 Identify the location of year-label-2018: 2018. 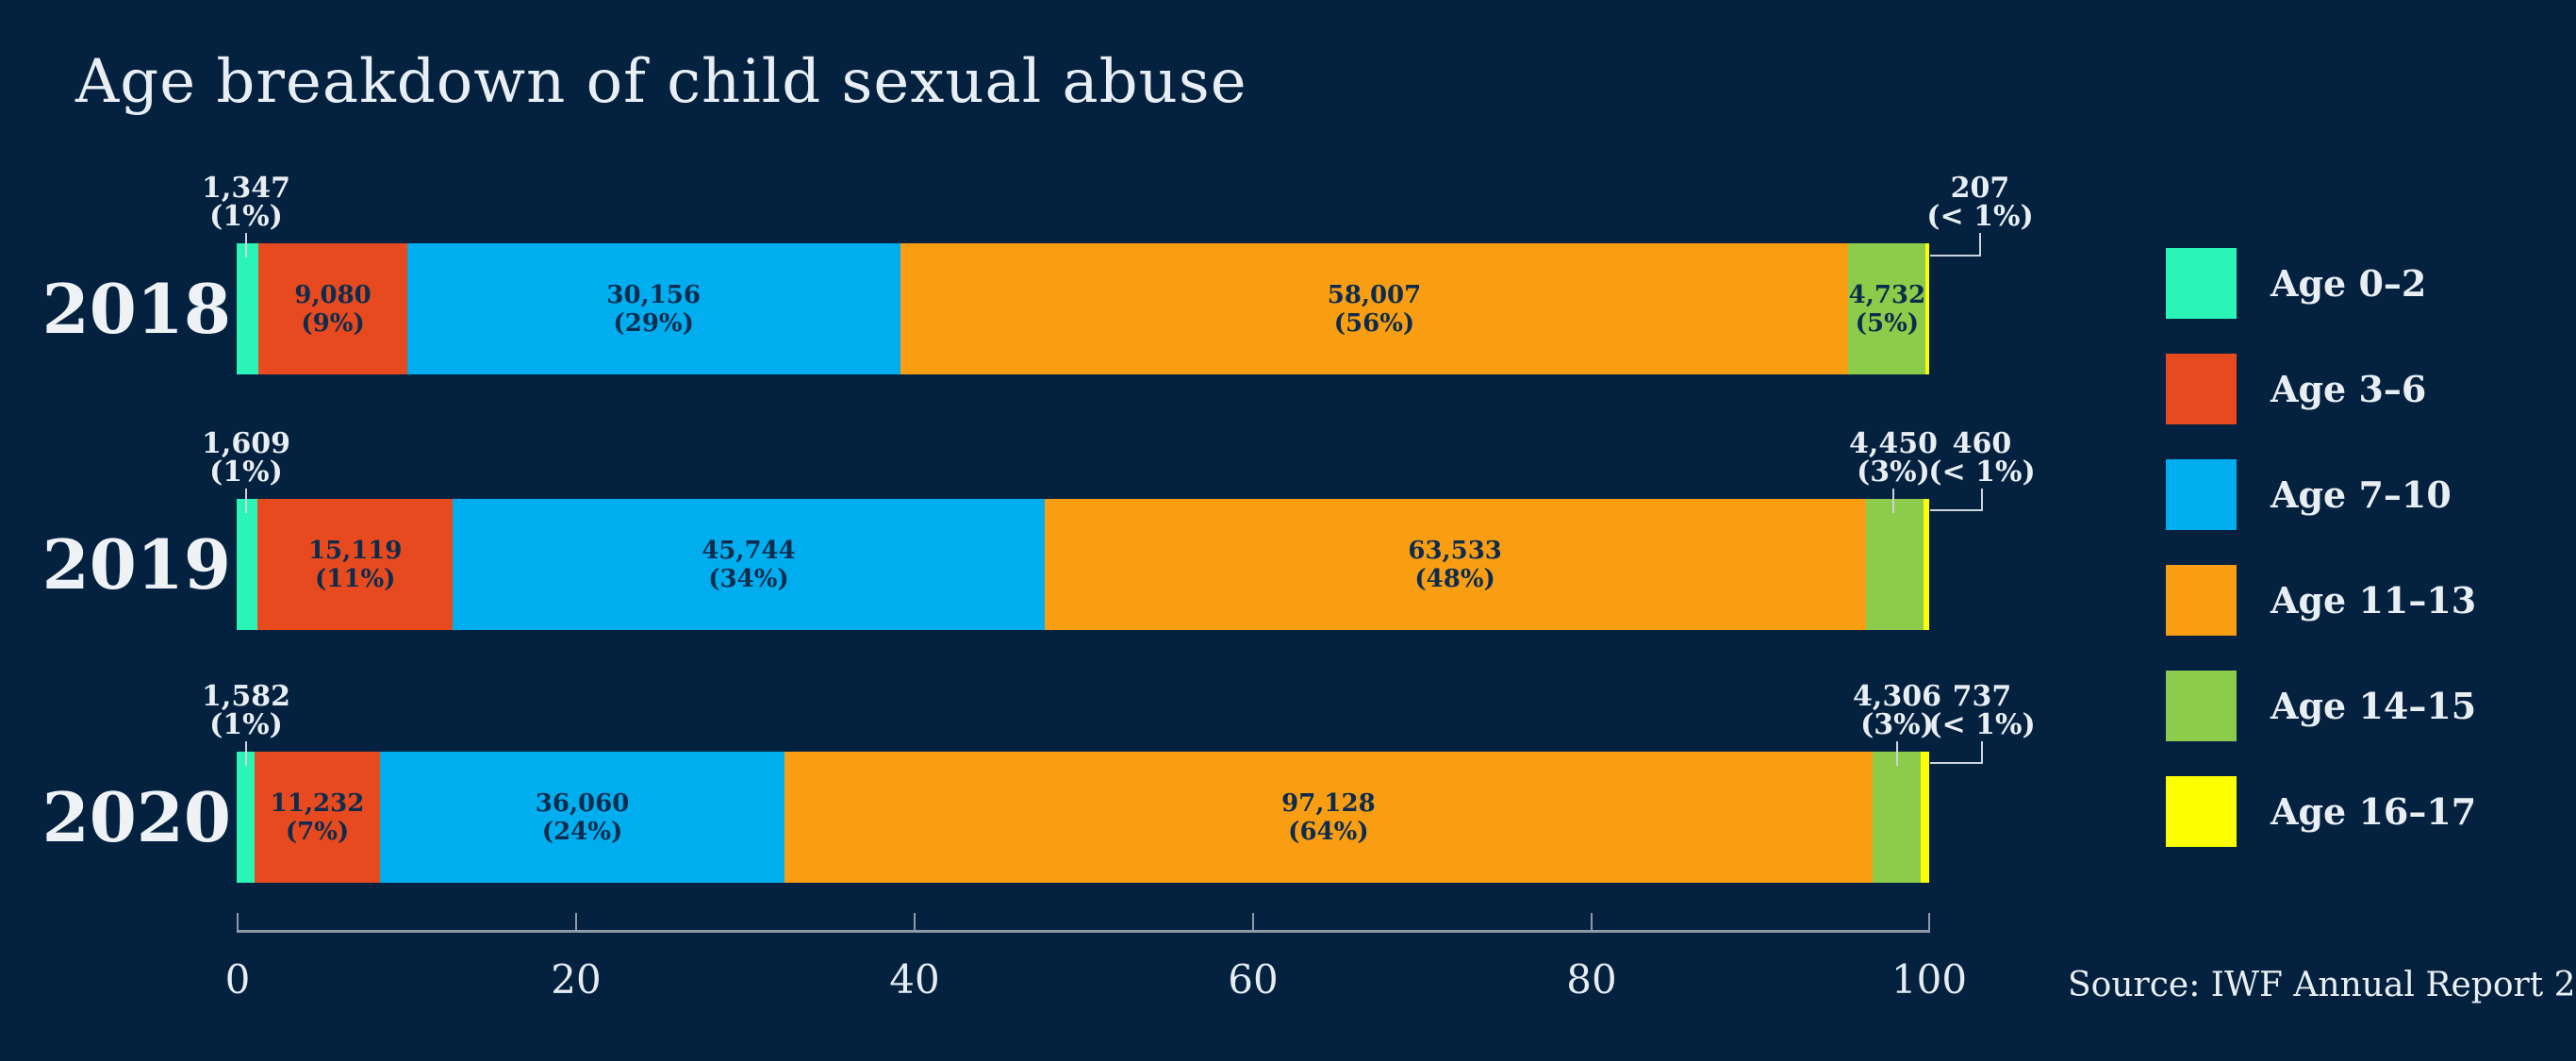
(136, 309).